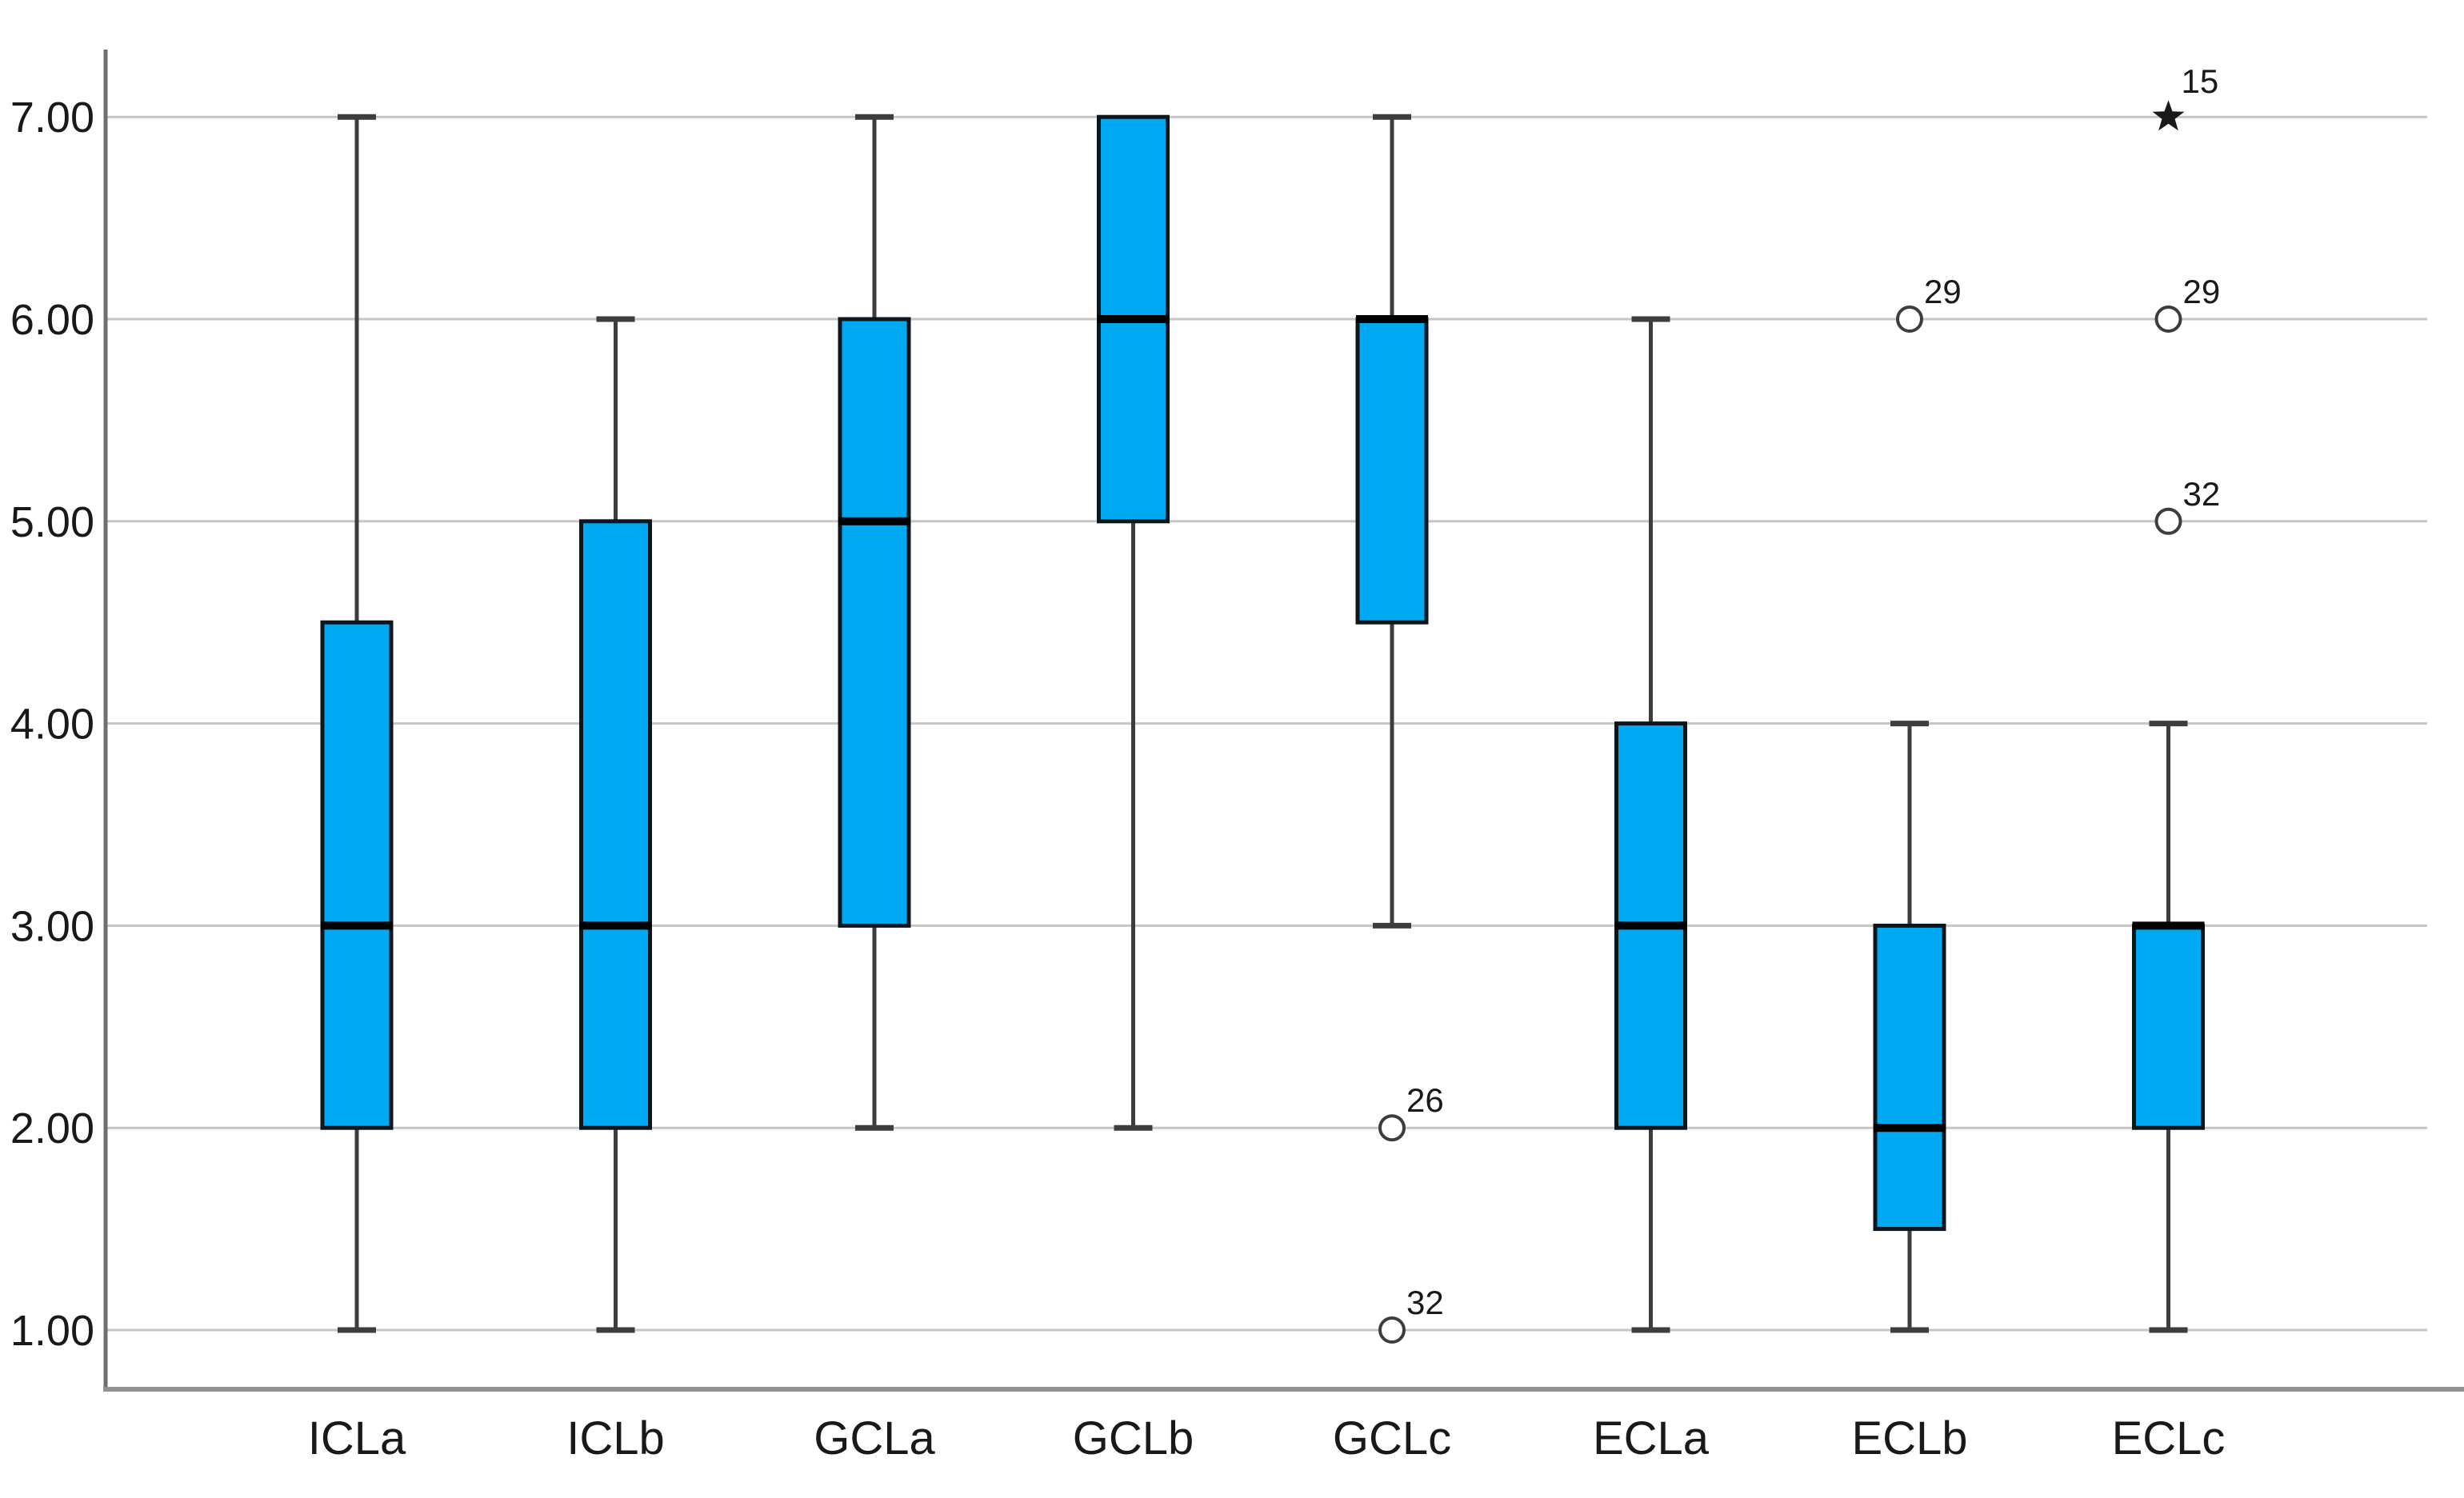 Image resolution: width=2464 pixels, height=1498 pixels. I want to click on category-label-ECLb: ECLb, so click(1909, 1438).